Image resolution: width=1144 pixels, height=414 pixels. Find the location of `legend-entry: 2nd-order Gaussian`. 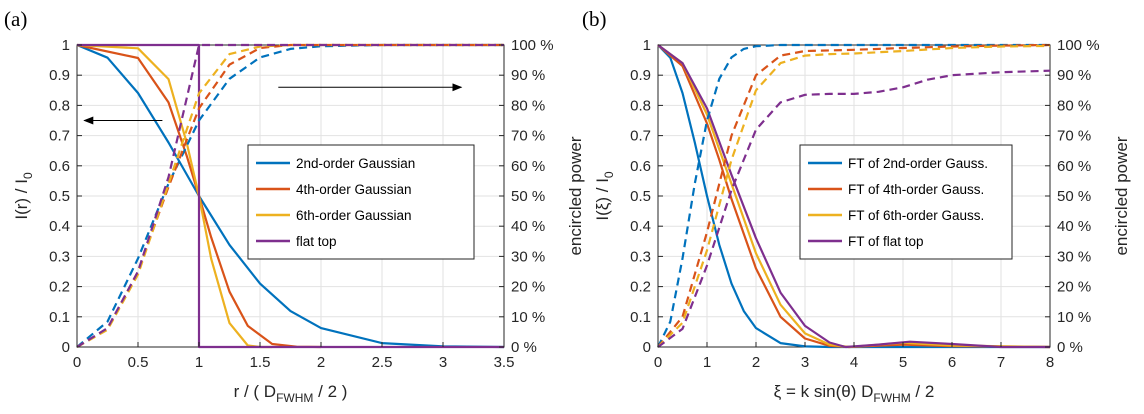

legend-entry: 2nd-order Gaussian is located at coordinates (355, 163).